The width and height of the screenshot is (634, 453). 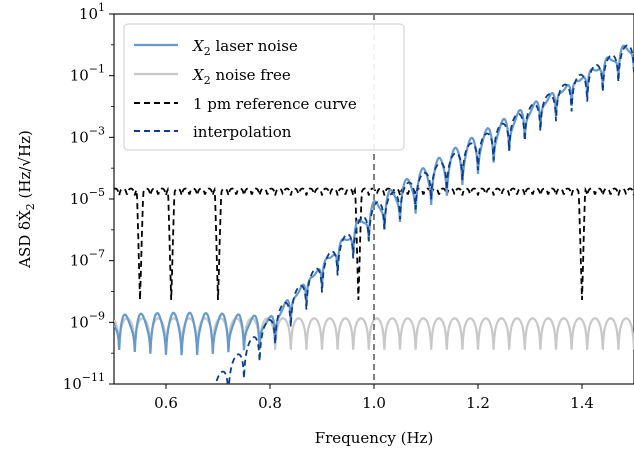 I want to click on y-axis-label-units: (Hz/√Hz), so click(x=25, y=164).